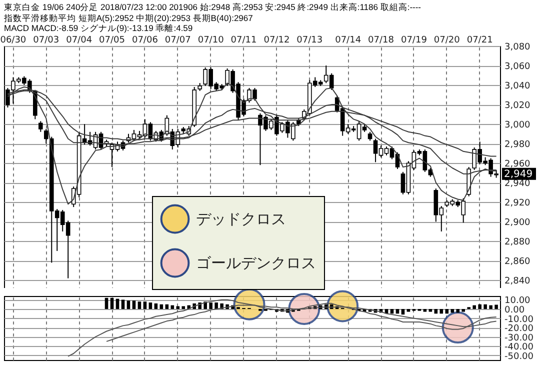 The width and height of the screenshot is (542, 378). I want to click on y-tick-label: 2,900, so click(517, 223).